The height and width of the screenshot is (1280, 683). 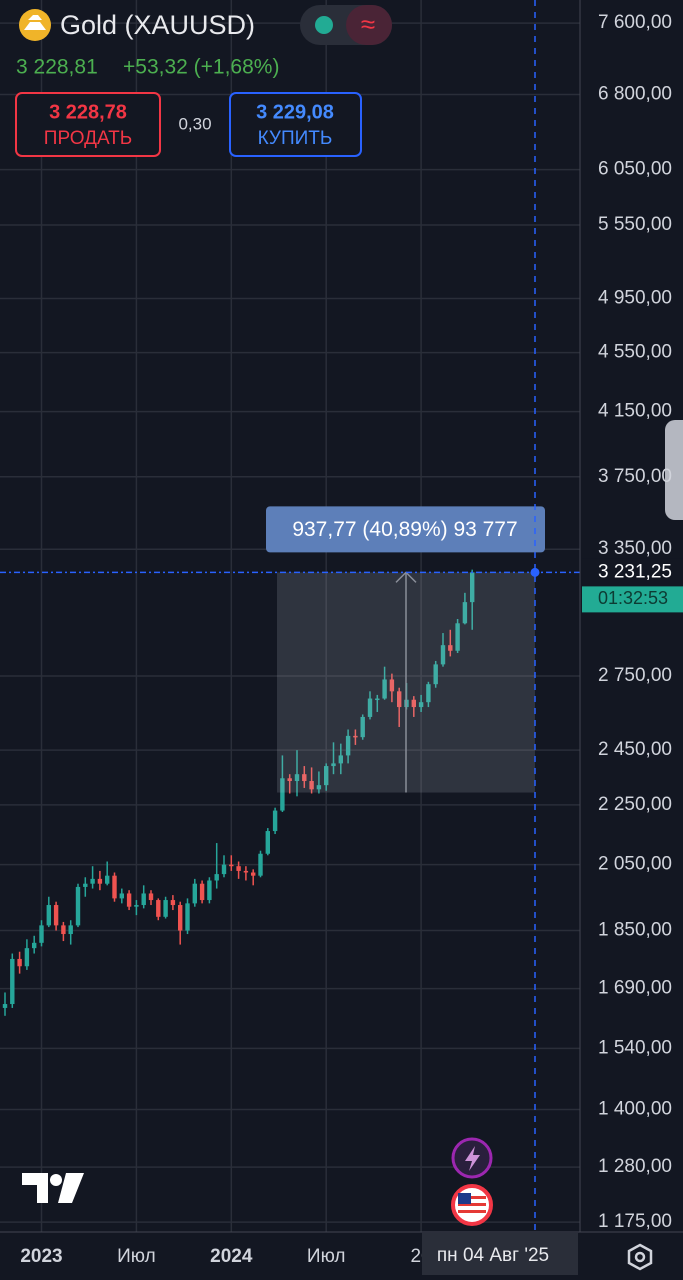 I want to click on buy-price: 3 229,08, so click(x=295, y=112).